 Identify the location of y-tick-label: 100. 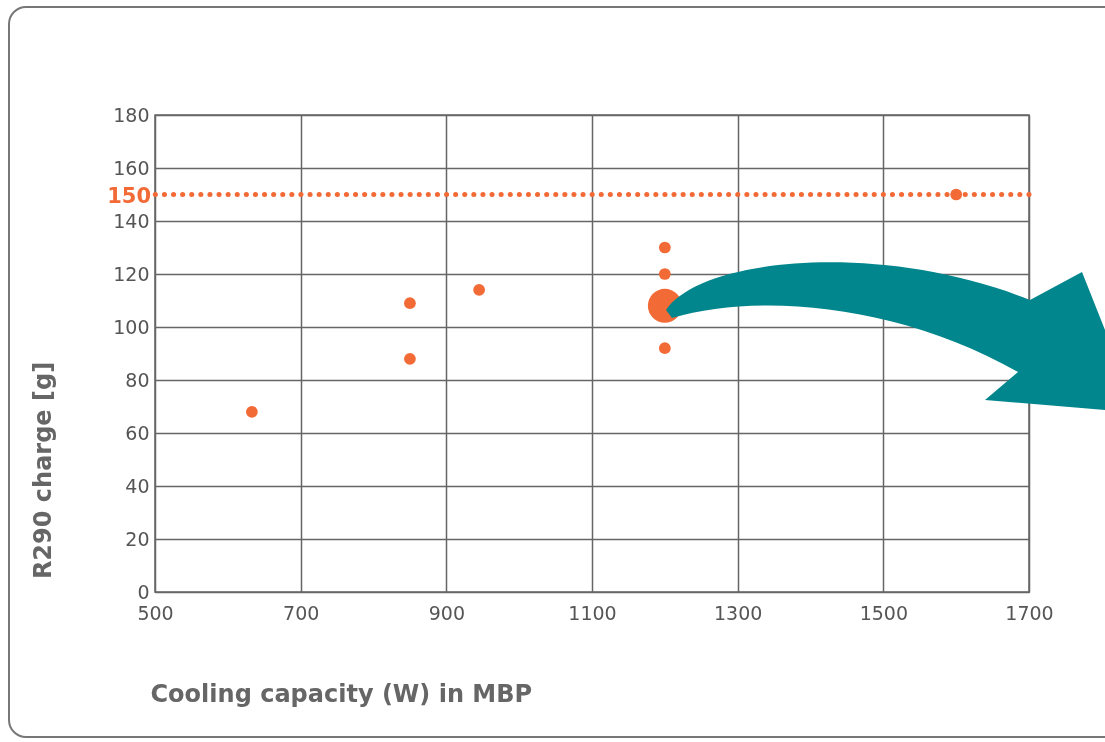
(131, 326).